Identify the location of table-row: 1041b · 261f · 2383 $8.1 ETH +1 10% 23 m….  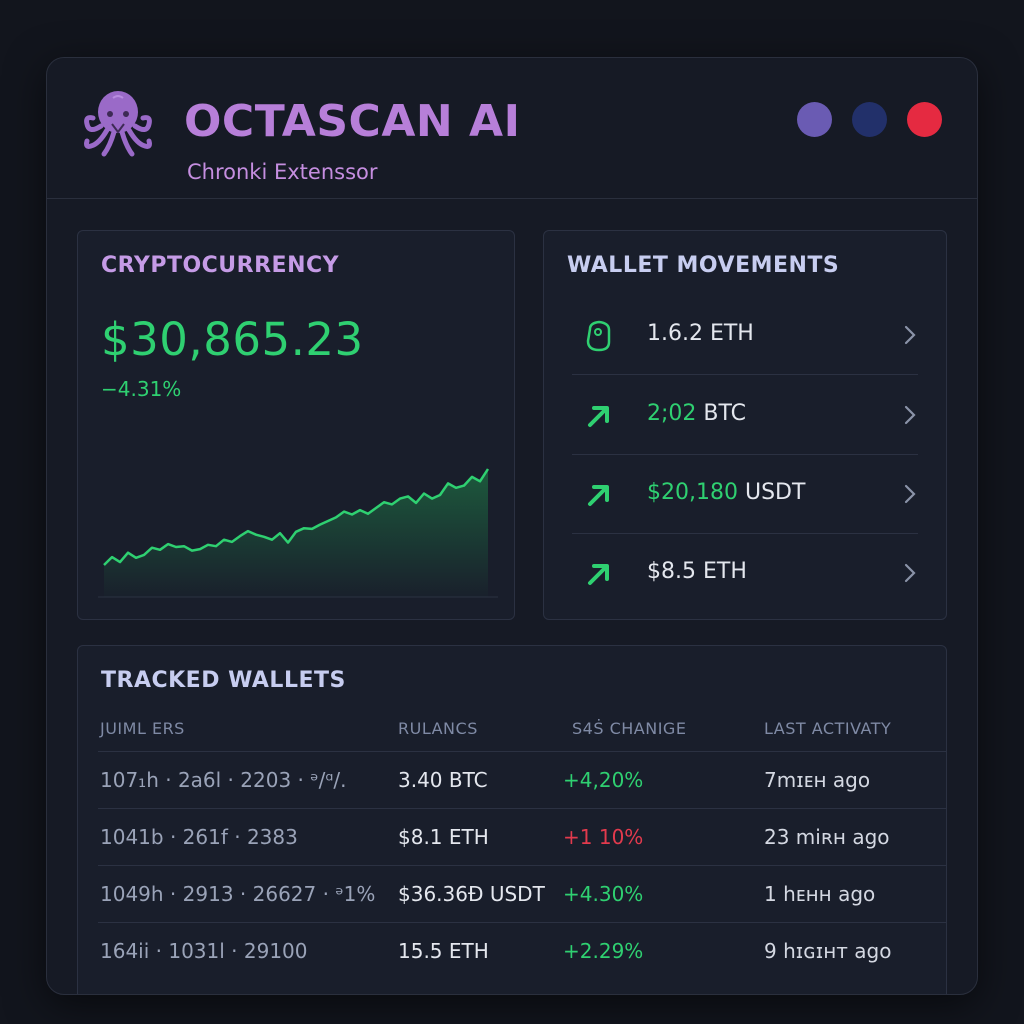
(512, 837).